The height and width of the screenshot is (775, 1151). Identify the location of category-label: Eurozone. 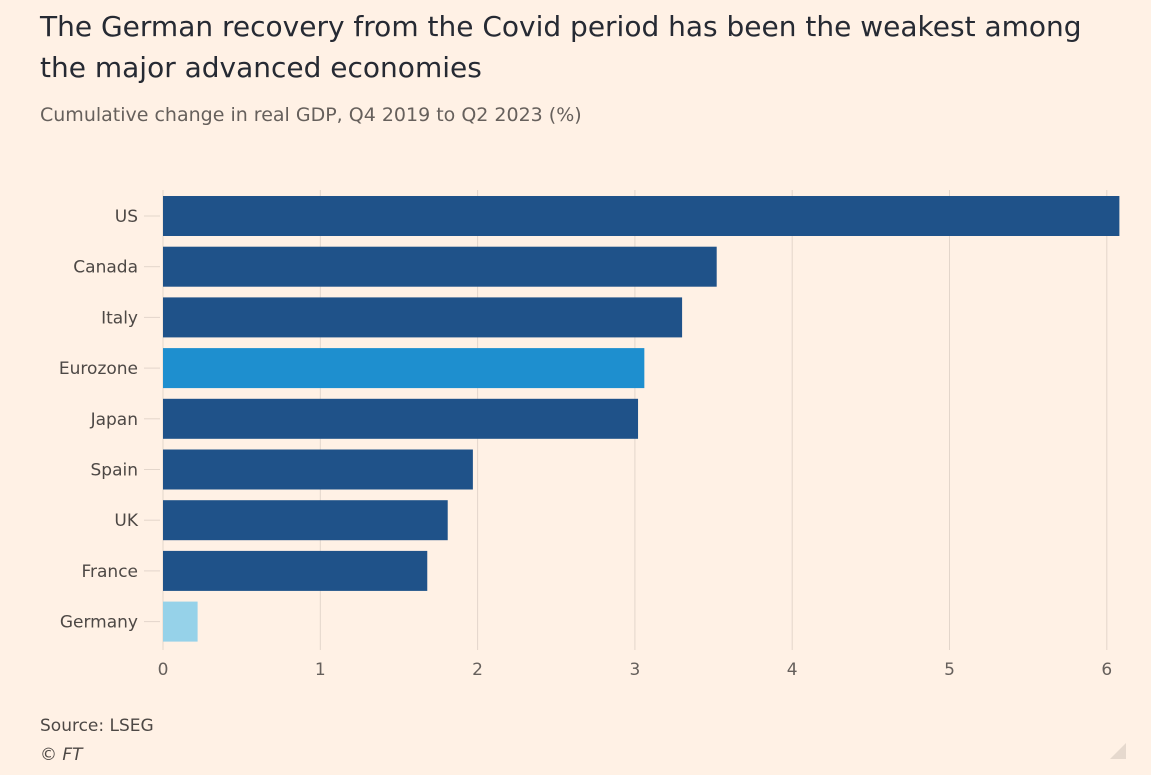
(98, 369).